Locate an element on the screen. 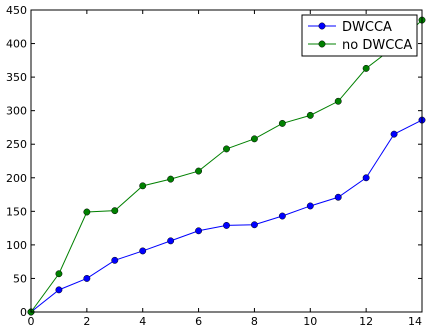  legend: DWCCA no DWCCA is located at coordinates (359, 35).